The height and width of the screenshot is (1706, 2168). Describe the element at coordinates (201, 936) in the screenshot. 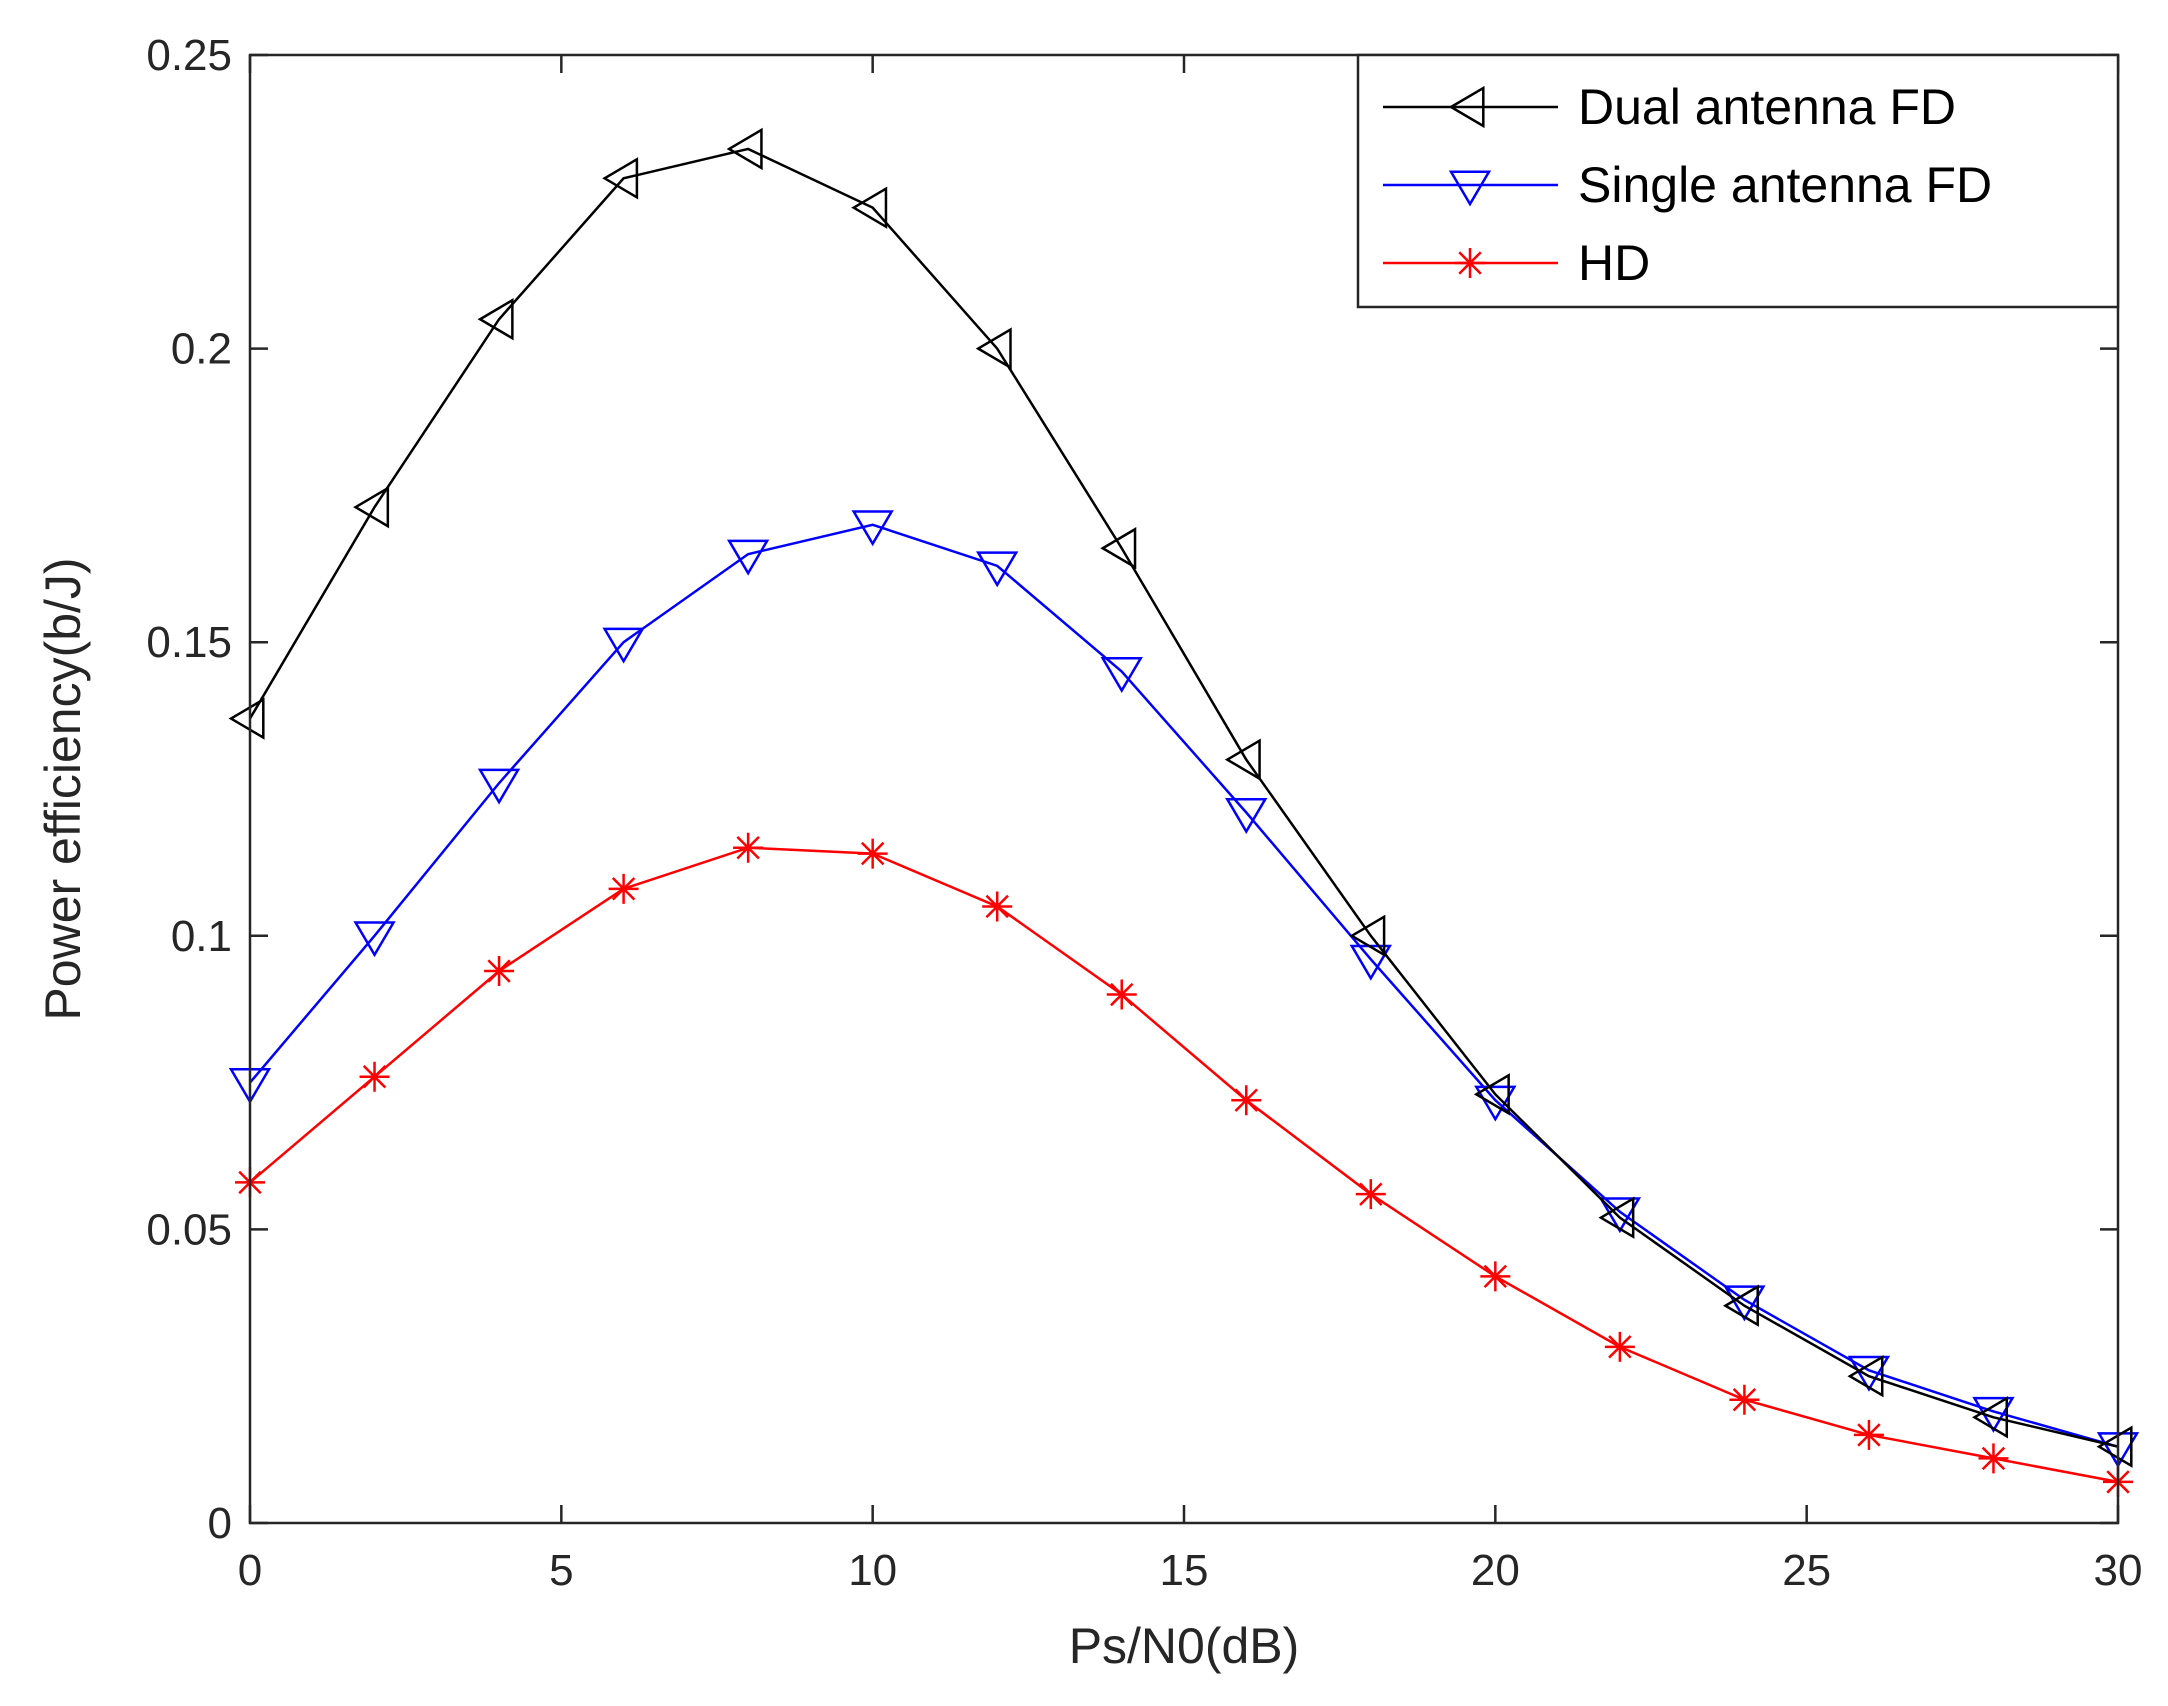

I see `y-tick-label: 0.1` at that location.